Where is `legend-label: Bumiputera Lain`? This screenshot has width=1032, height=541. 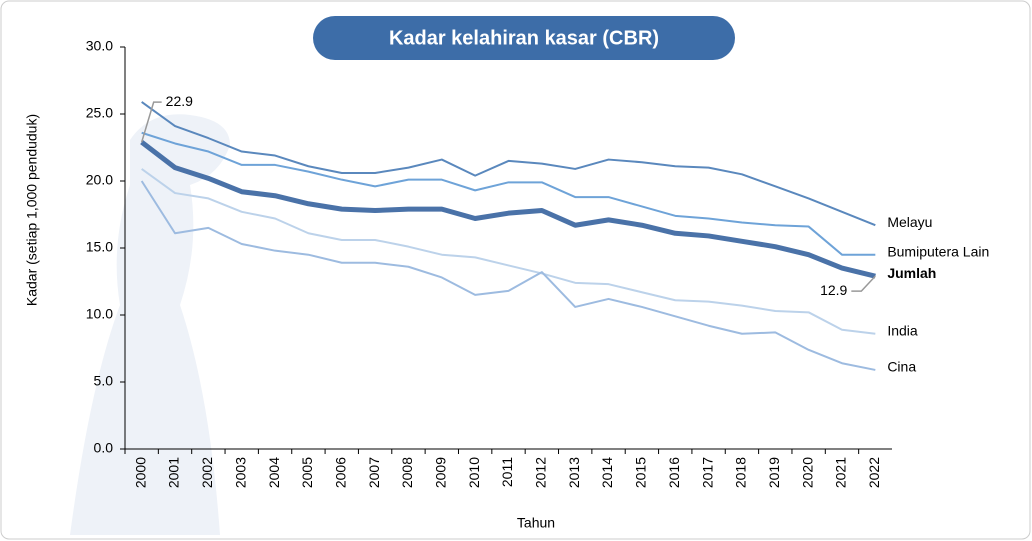 legend-label: Bumiputera Lain is located at coordinates (938, 251).